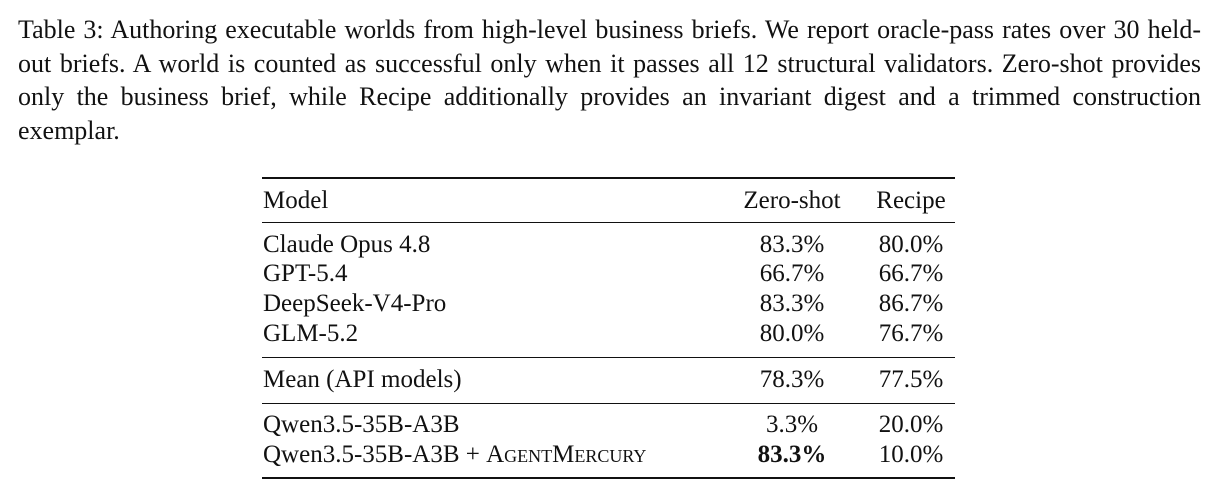  I want to click on header-cell: Zero-shot, so click(792, 200).